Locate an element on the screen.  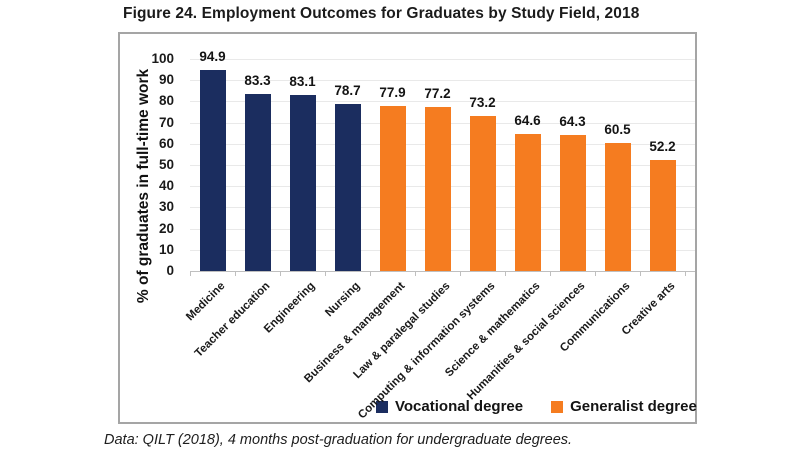
value-label: 77.2 is located at coordinates (437, 94).